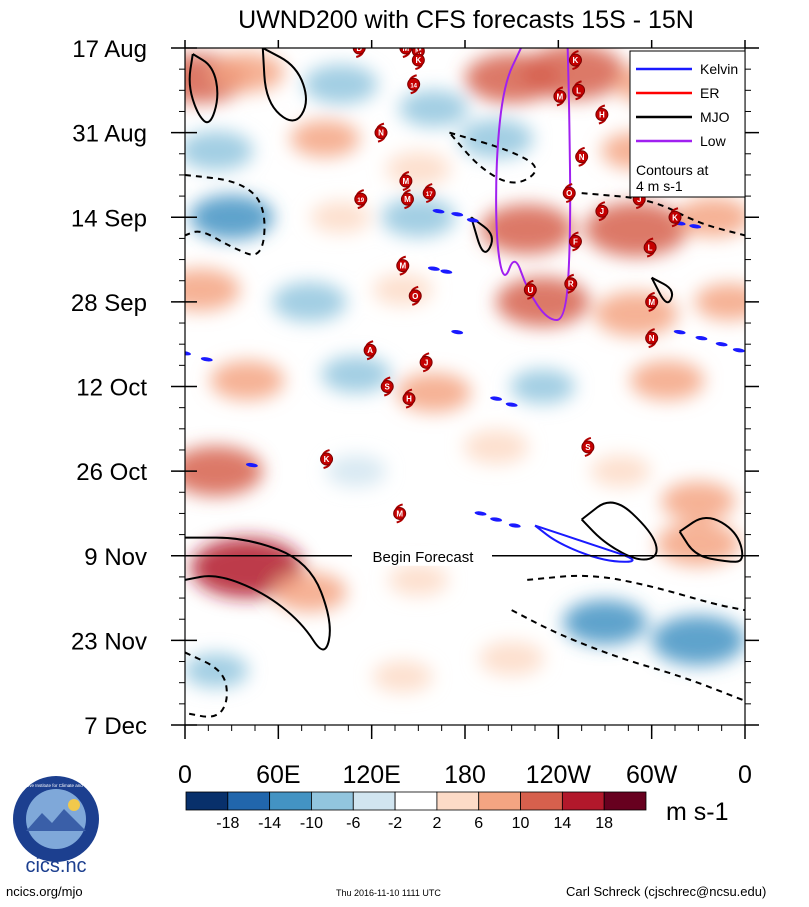  What do you see at coordinates (719, 69) in the screenshot?
I see `legend-label-kelvin: Kelvin` at bounding box center [719, 69].